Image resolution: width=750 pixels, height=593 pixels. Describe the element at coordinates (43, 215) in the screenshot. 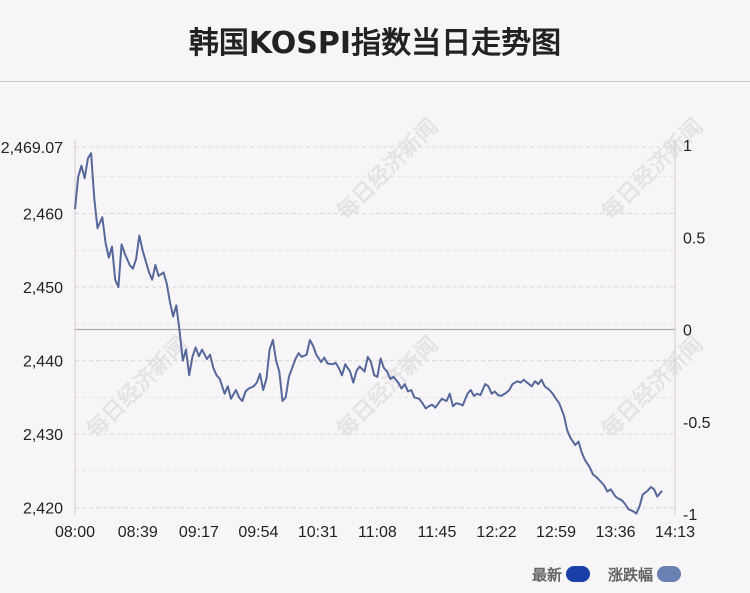

I see `y-tick-label-left: 2,460` at that location.